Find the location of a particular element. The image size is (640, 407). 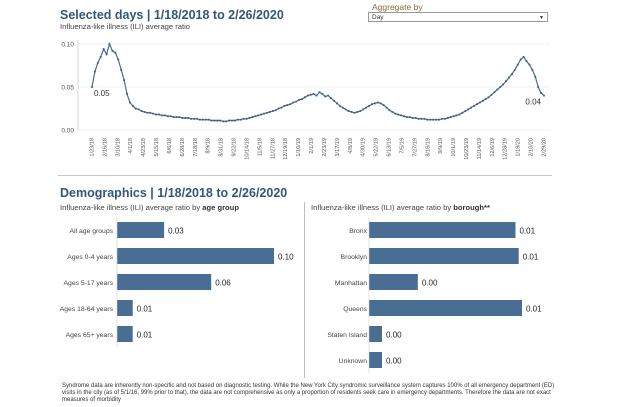

x-tick-label: 3/17/19 is located at coordinates (338, 147).